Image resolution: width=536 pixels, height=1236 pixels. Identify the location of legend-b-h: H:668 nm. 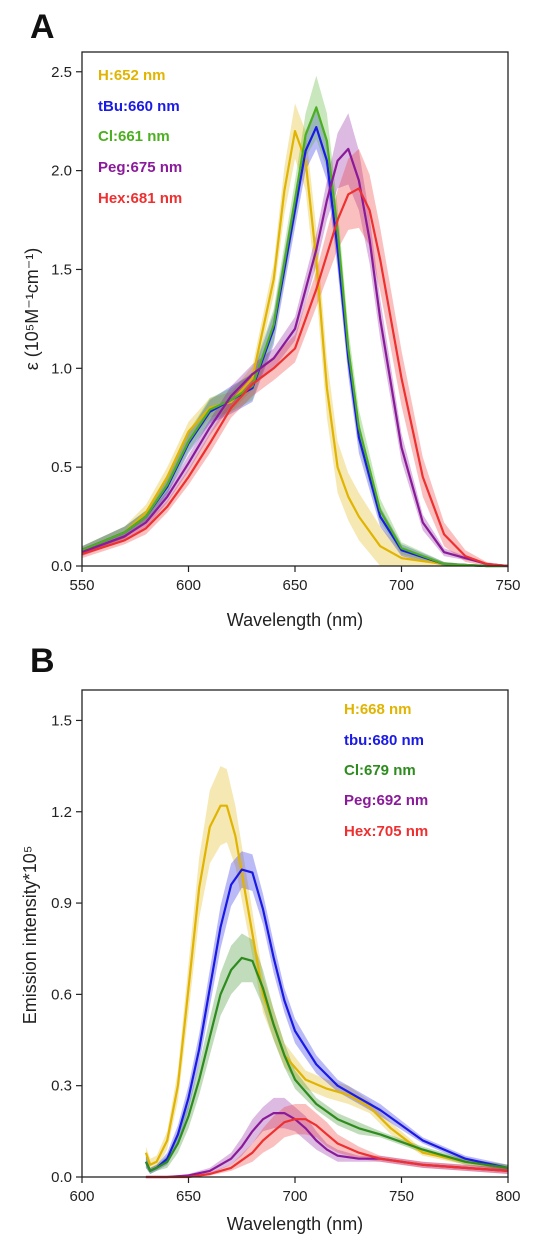
(378, 709).